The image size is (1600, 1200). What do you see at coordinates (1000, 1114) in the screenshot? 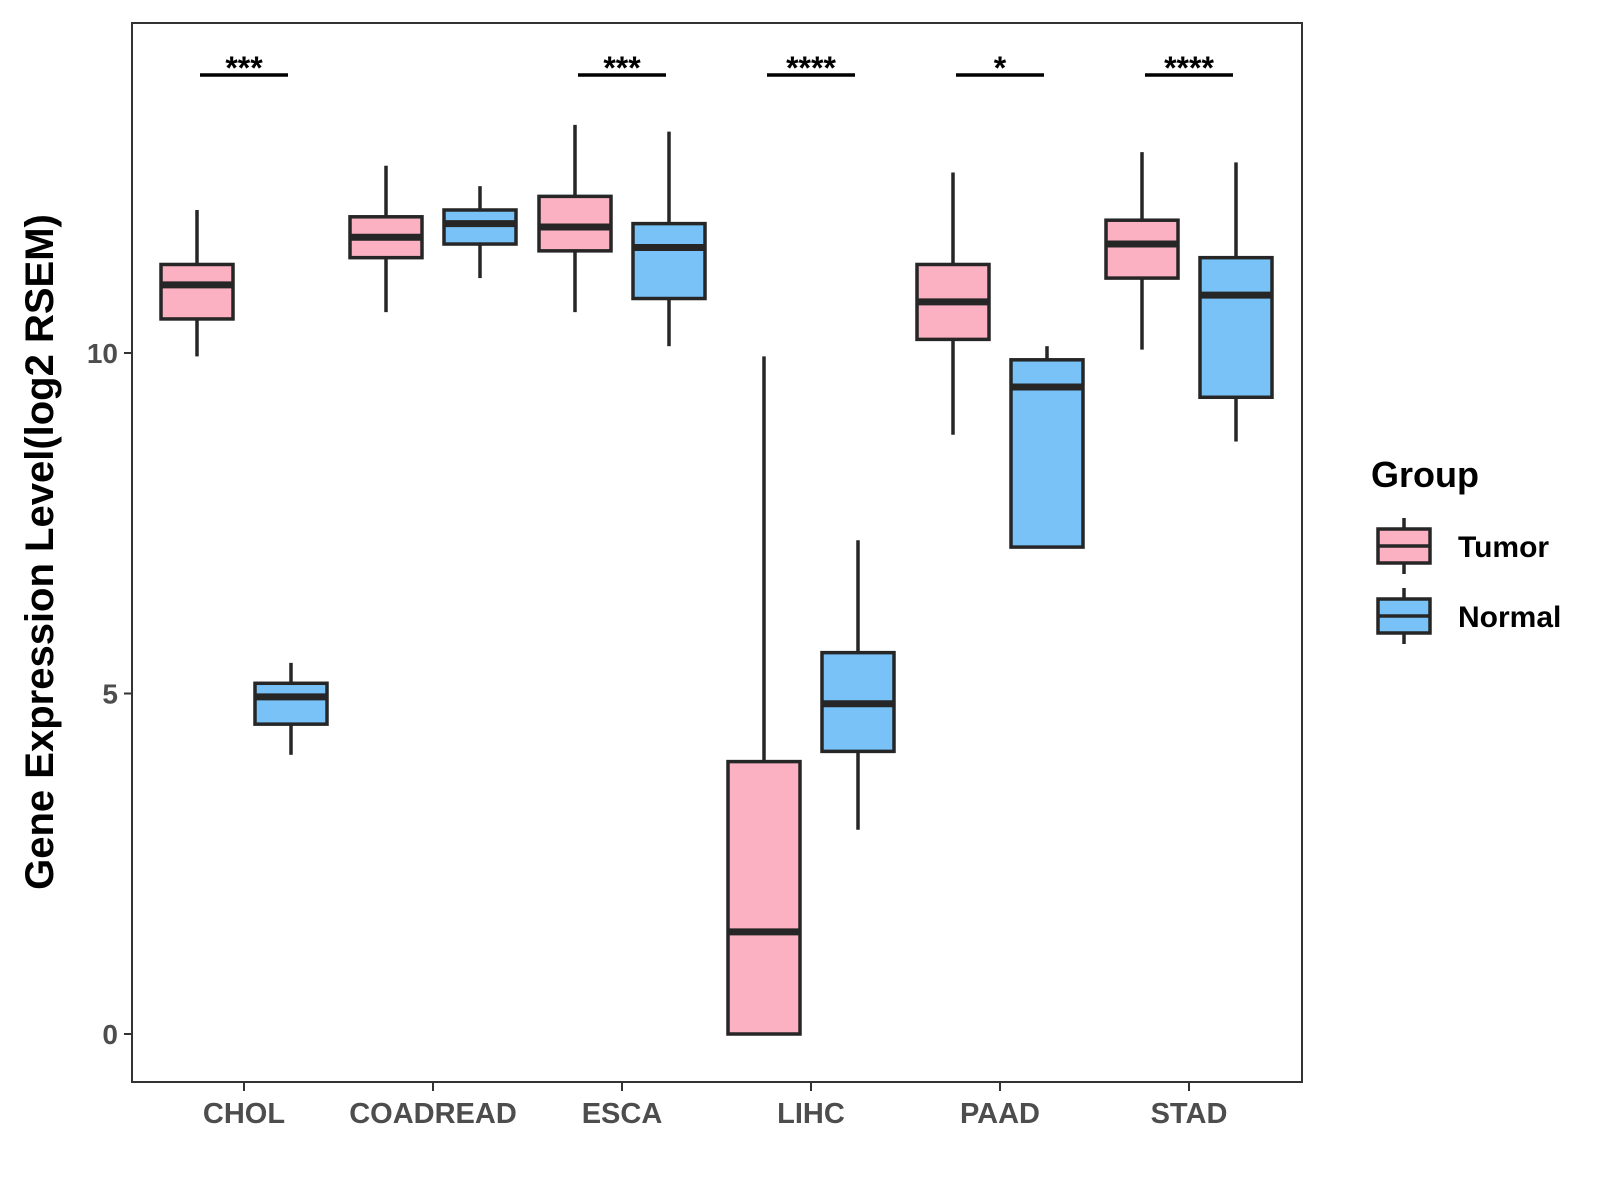
I see `x-tick-label: PAAD` at bounding box center [1000, 1114].